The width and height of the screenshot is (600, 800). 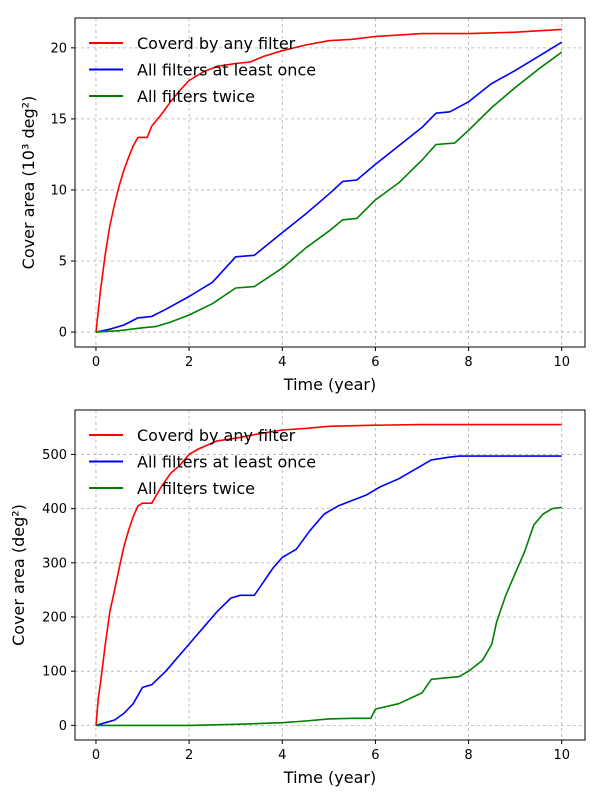 I want to click on y-tick-label: 100, so click(x=54, y=672).